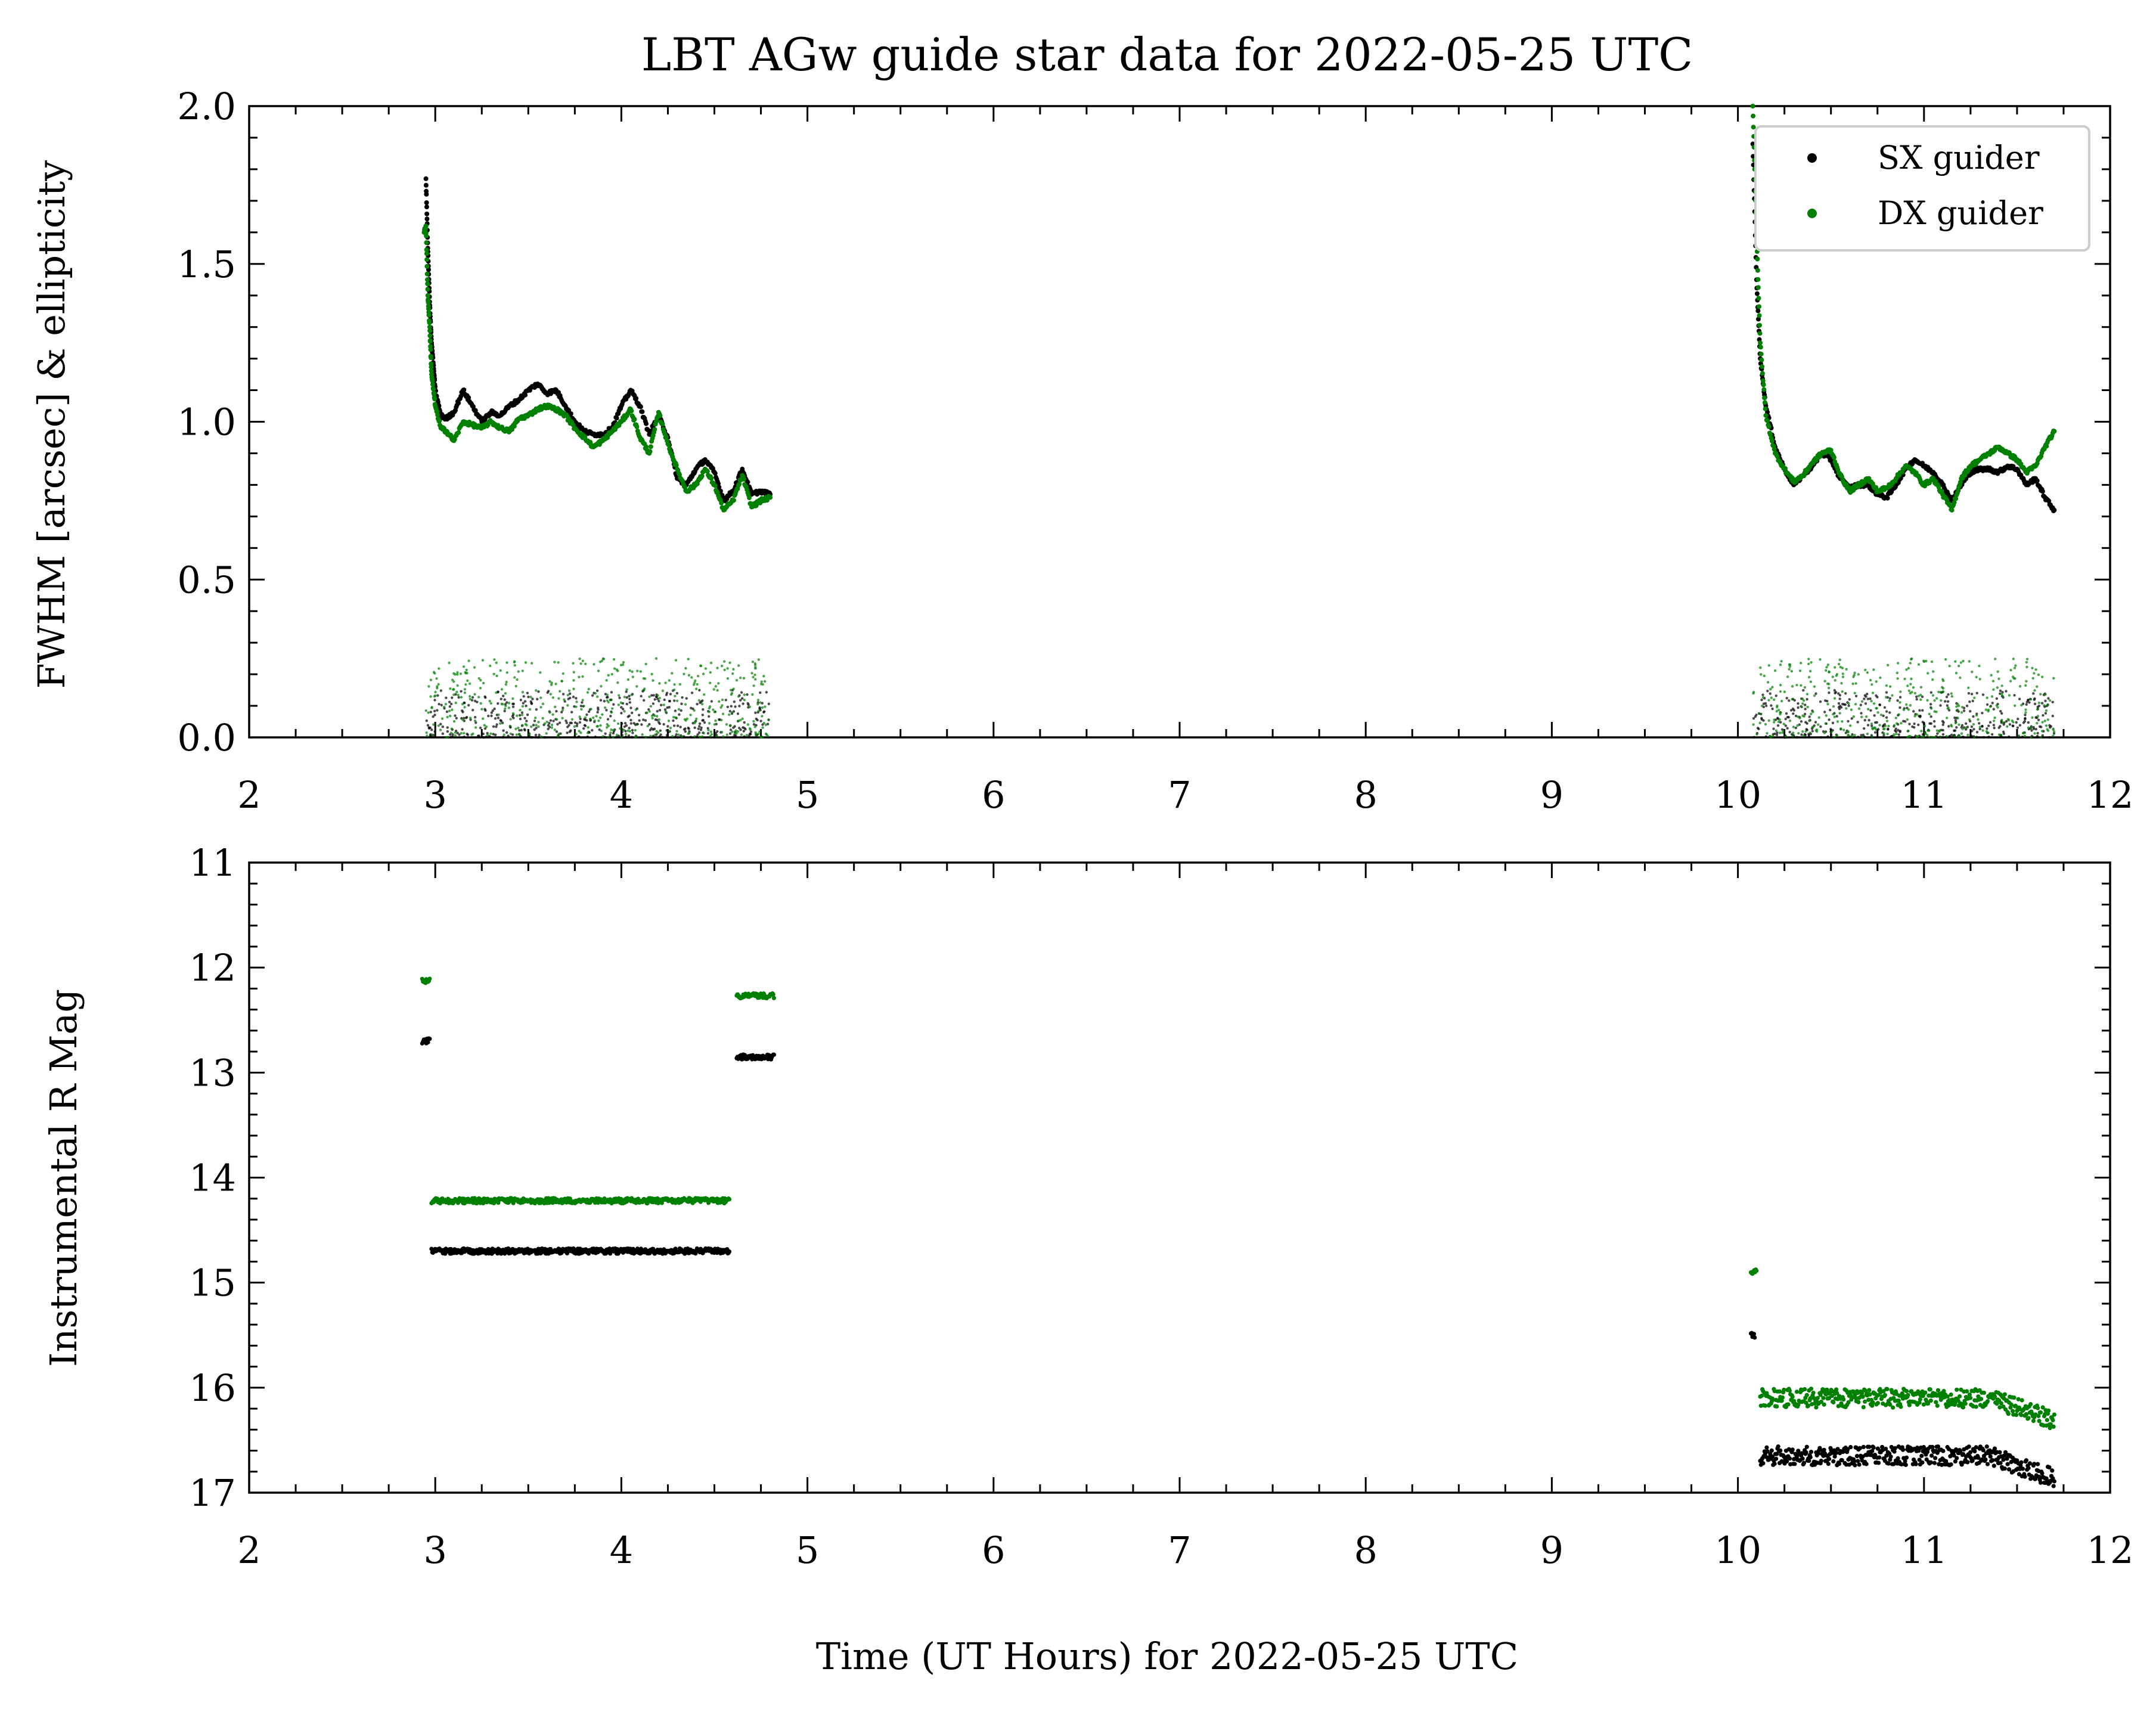 The image size is (2156, 1715). Describe the element at coordinates (206, 107) in the screenshot. I see `fwhm-y-tick-label: 2.0` at that location.